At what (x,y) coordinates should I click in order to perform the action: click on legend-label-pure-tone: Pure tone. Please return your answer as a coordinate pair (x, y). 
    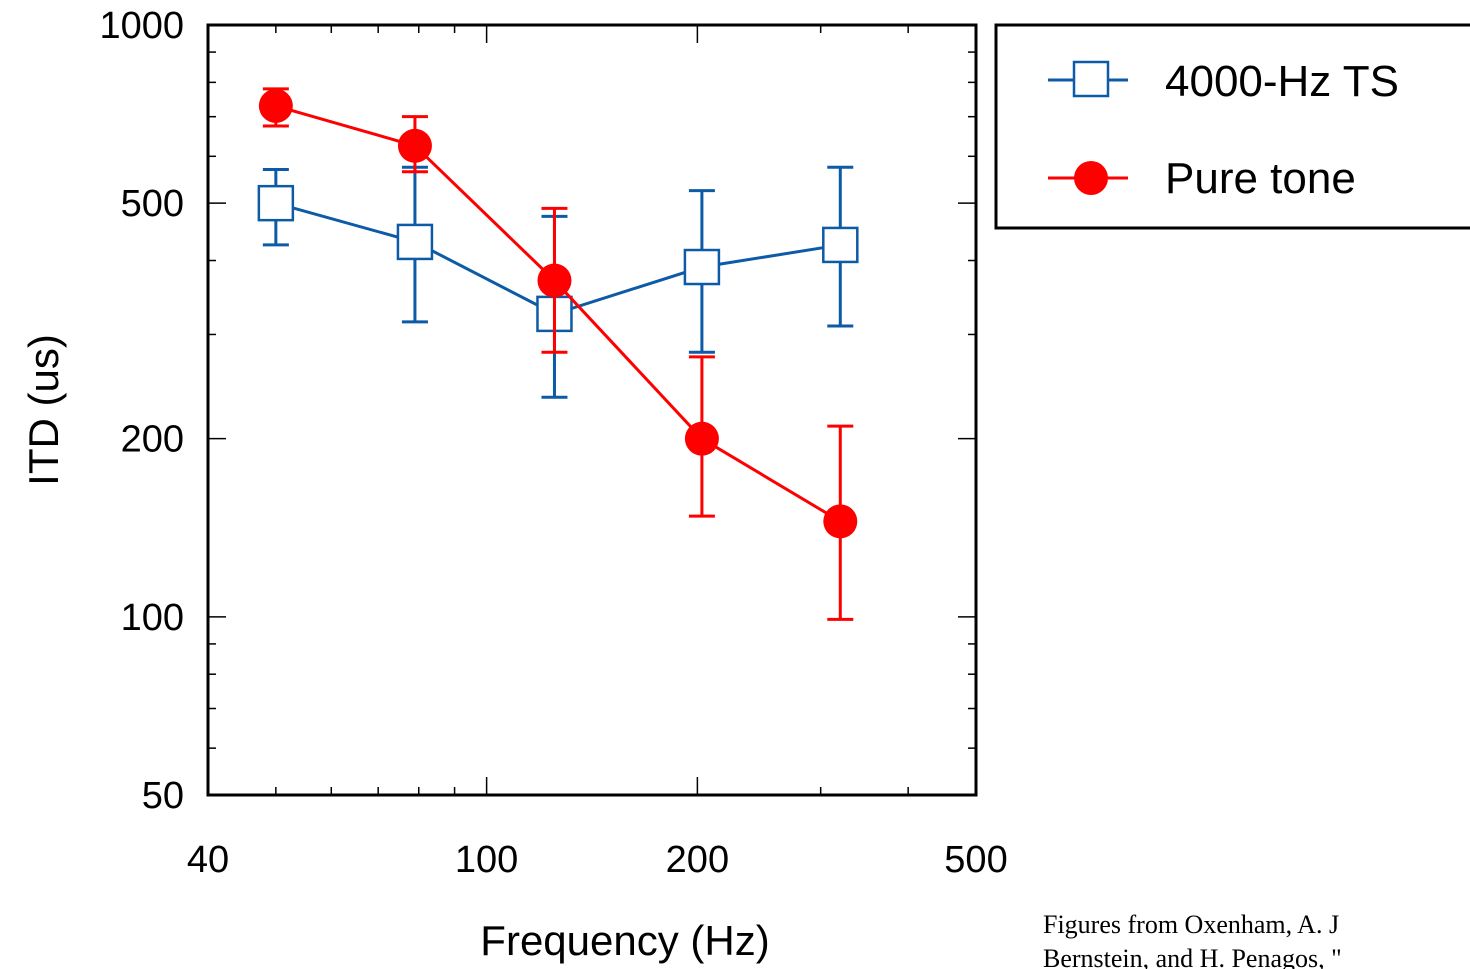
    Looking at the image, I should click on (1260, 178).